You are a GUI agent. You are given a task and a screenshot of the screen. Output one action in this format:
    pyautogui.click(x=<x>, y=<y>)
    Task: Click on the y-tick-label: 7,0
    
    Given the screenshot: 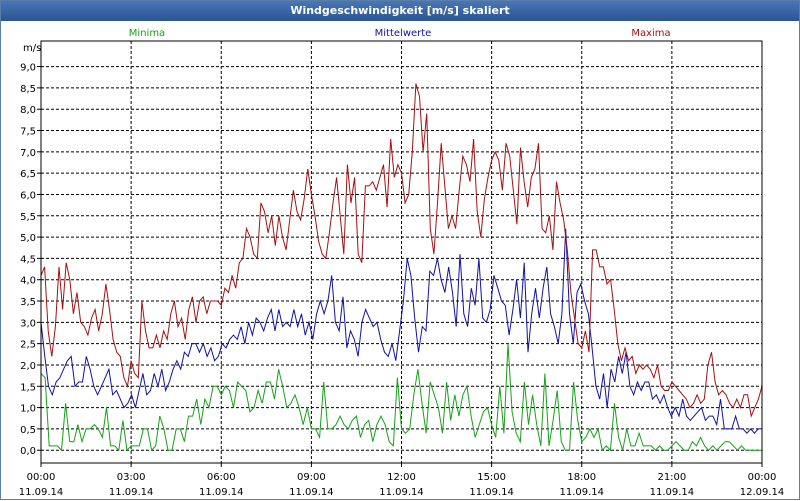 What is the action you would take?
    pyautogui.click(x=28, y=153)
    